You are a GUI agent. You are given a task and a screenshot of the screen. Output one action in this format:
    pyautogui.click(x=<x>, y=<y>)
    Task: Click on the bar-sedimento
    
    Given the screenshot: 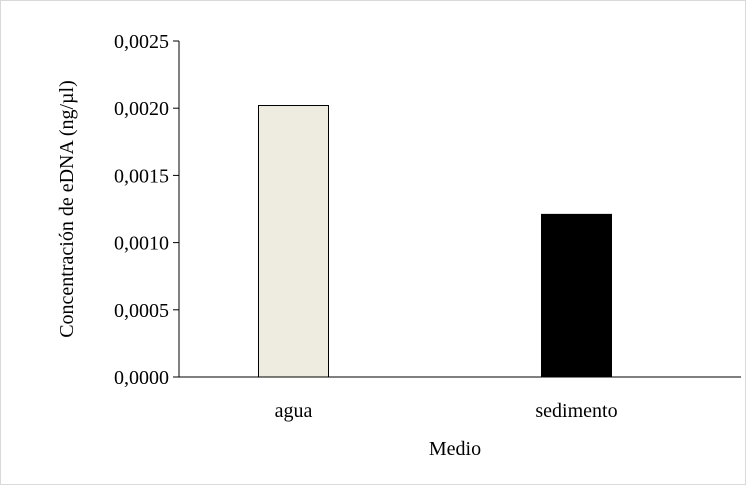 What is the action you would take?
    pyautogui.click(x=576, y=295)
    